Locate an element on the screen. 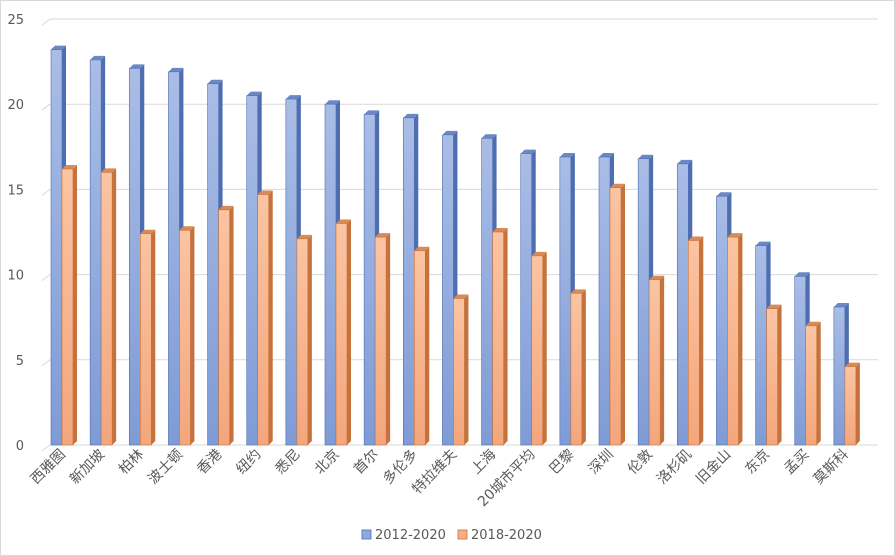  x-category-label: 北京 is located at coordinates (327, 462).